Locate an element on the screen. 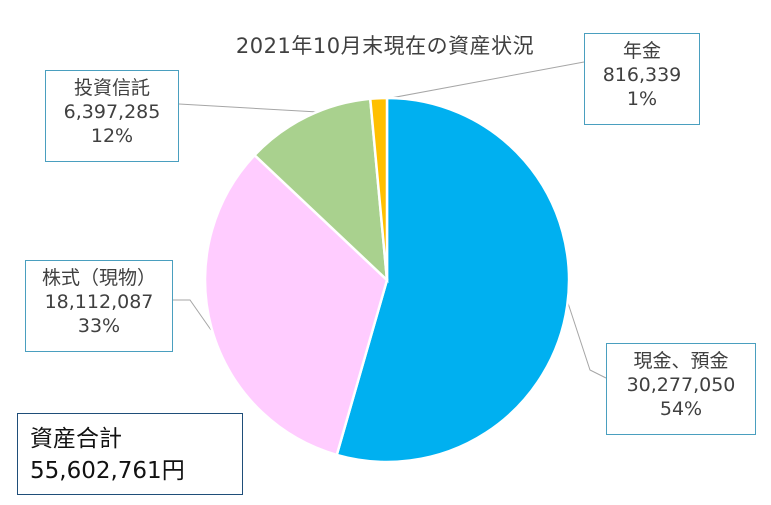  data-label-investment-trust-name: 投資信託 is located at coordinates (111, 88).